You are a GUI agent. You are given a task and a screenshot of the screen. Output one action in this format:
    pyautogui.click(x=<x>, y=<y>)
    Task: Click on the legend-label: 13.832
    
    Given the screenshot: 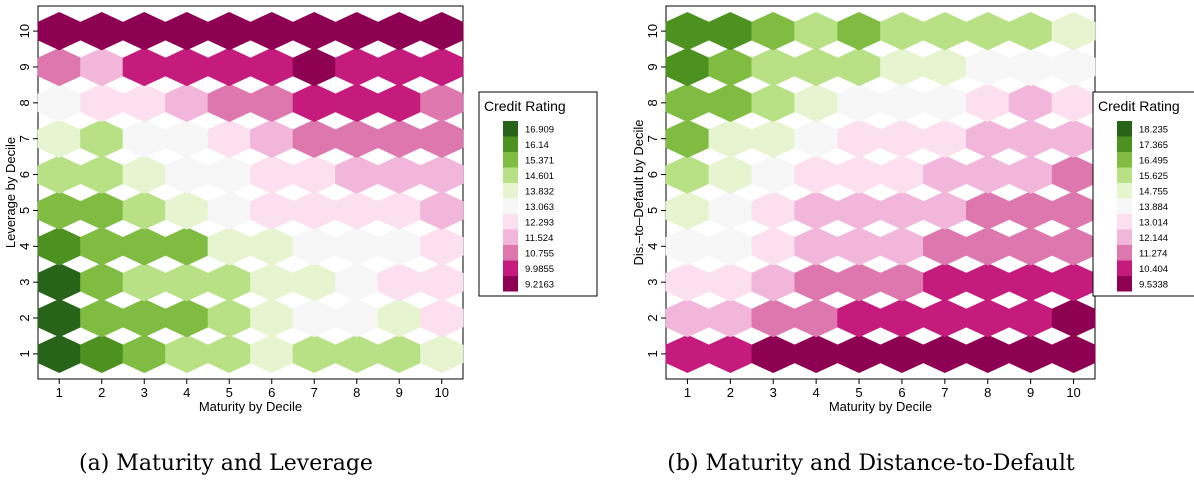 What is the action you would take?
    pyautogui.click(x=539, y=192)
    